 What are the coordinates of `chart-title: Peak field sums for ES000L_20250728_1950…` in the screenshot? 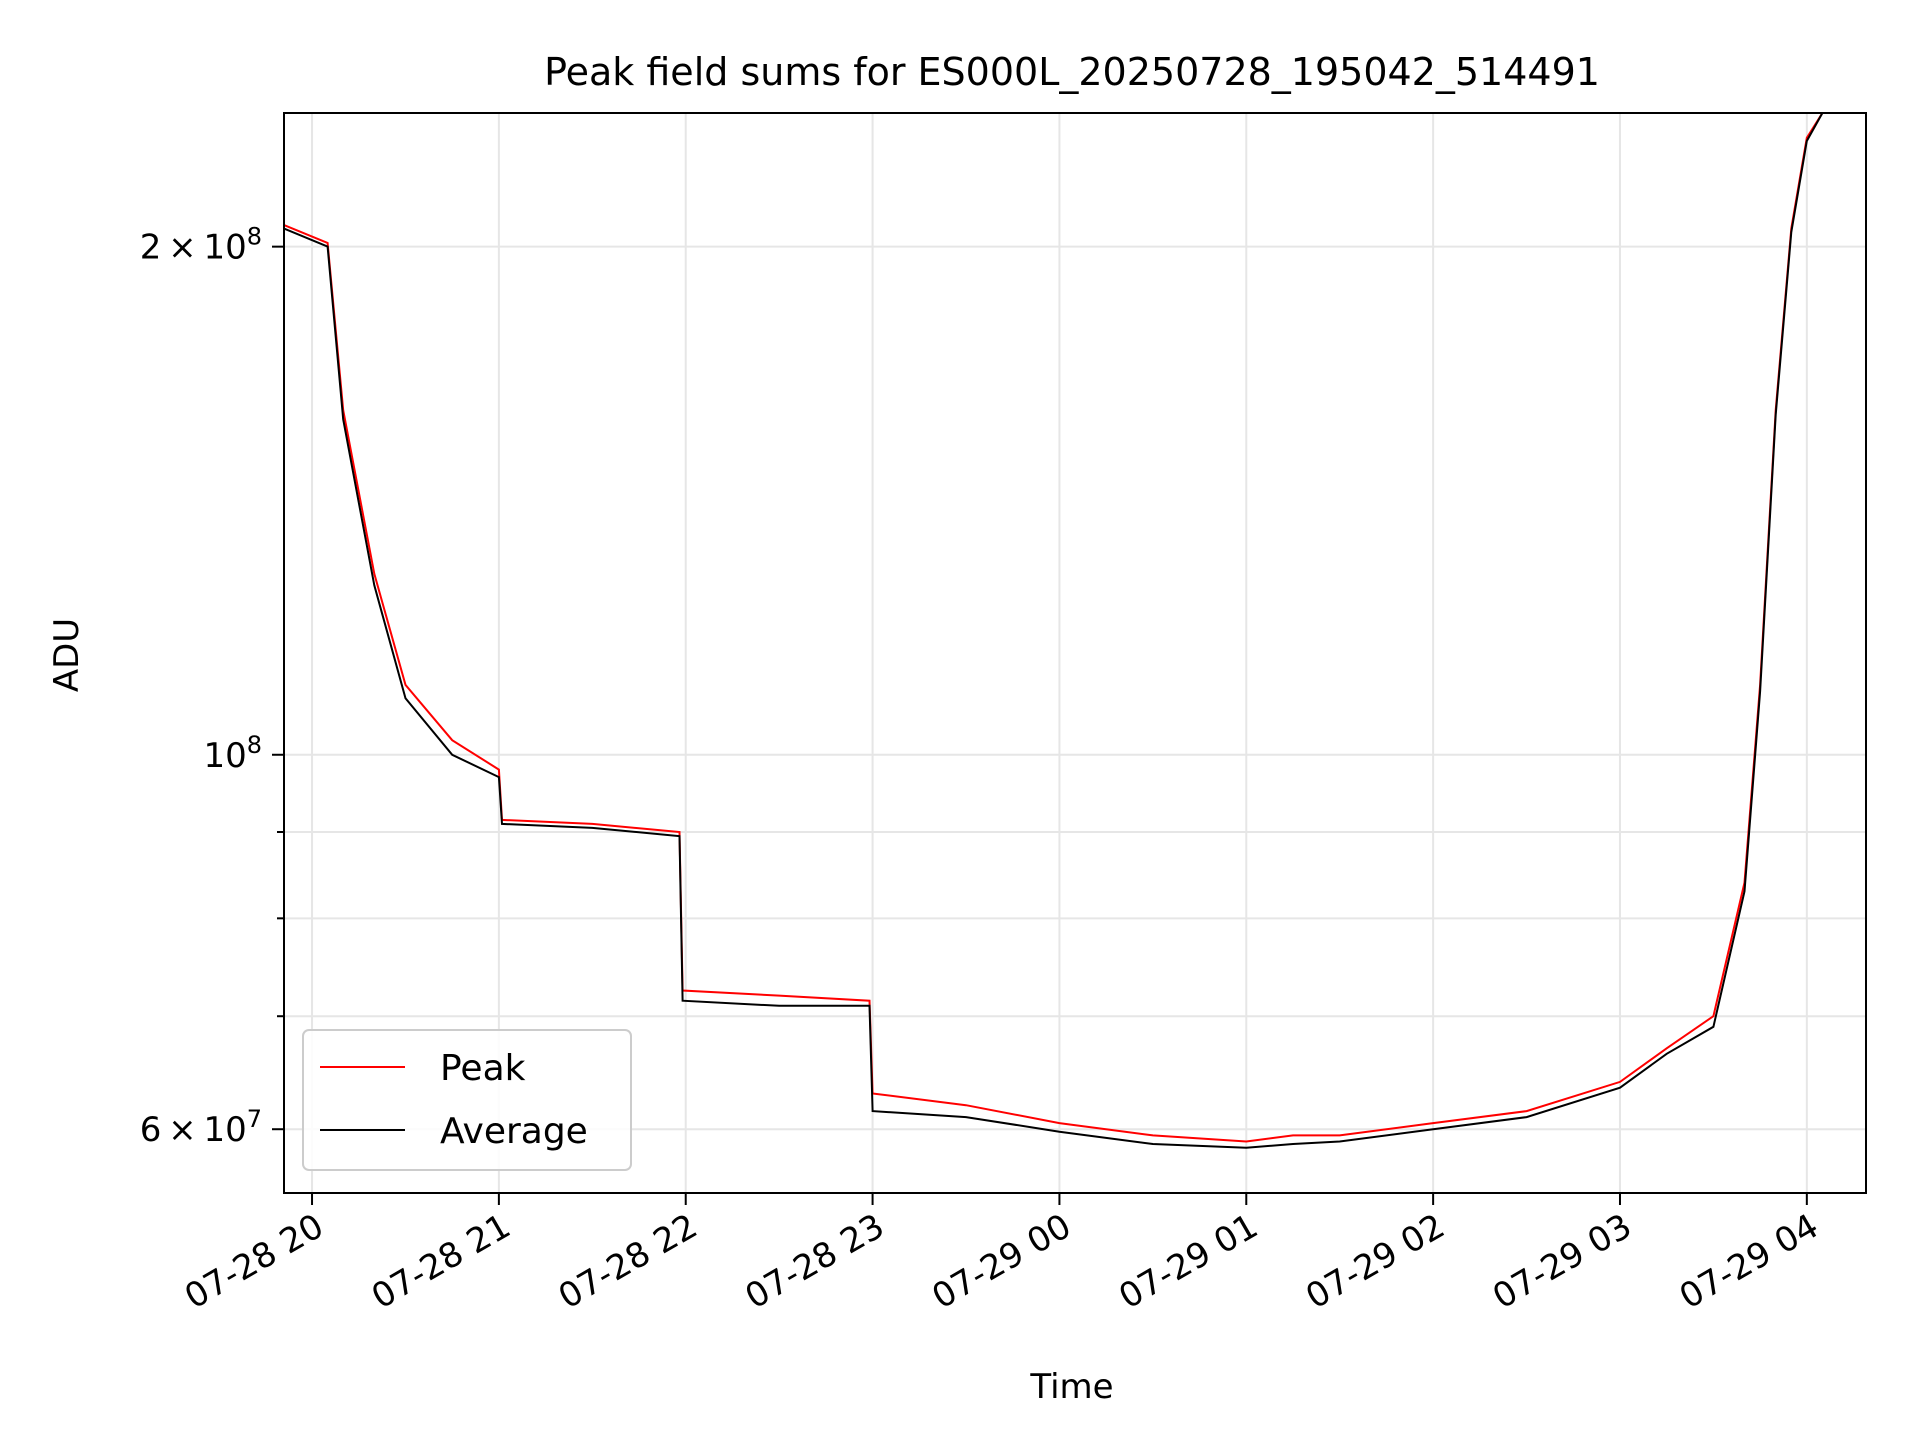 It's located at (1072, 72).